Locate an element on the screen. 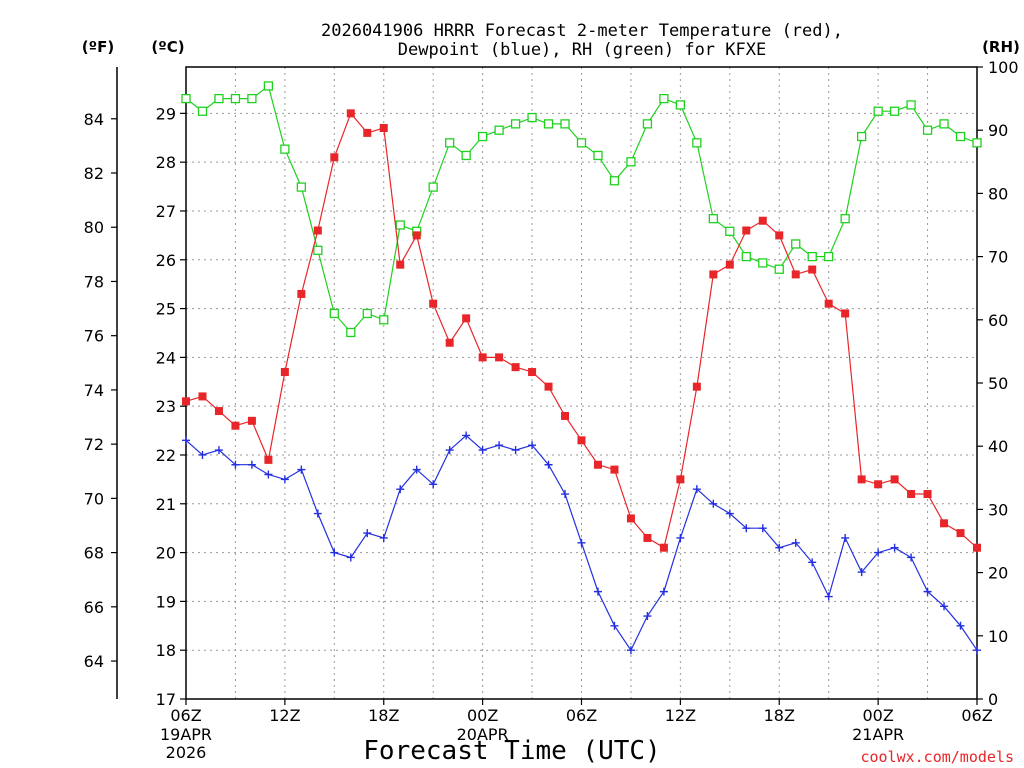 The image size is (1024, 768). date-label: 2026 is located at coordinates (186, 752).